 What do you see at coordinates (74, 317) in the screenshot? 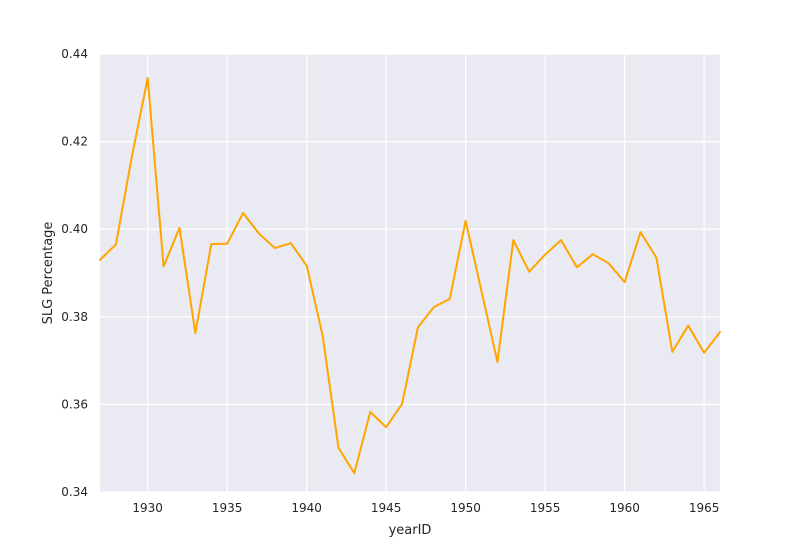
I see `y-tick-label: 0.38` at bounding box center [74, 317].